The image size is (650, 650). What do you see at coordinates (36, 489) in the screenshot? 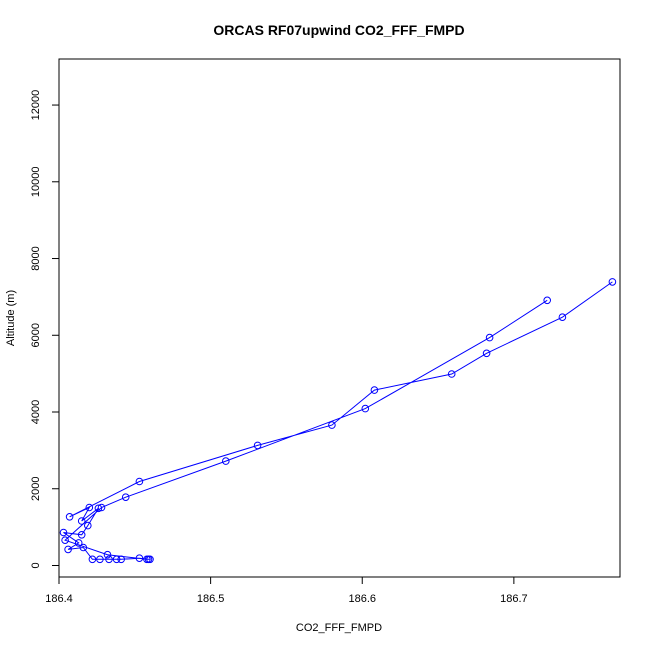
I see `y-tick-label: 2000` at bounding box center [36, 489].